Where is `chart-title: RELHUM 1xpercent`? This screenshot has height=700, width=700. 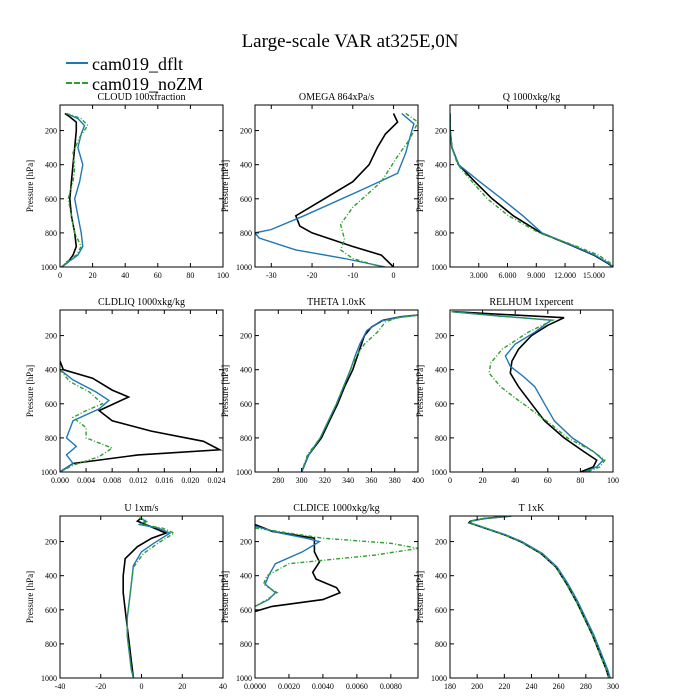 chart-title: RELHUM 1xpercent is located at coordinates (531, 302).